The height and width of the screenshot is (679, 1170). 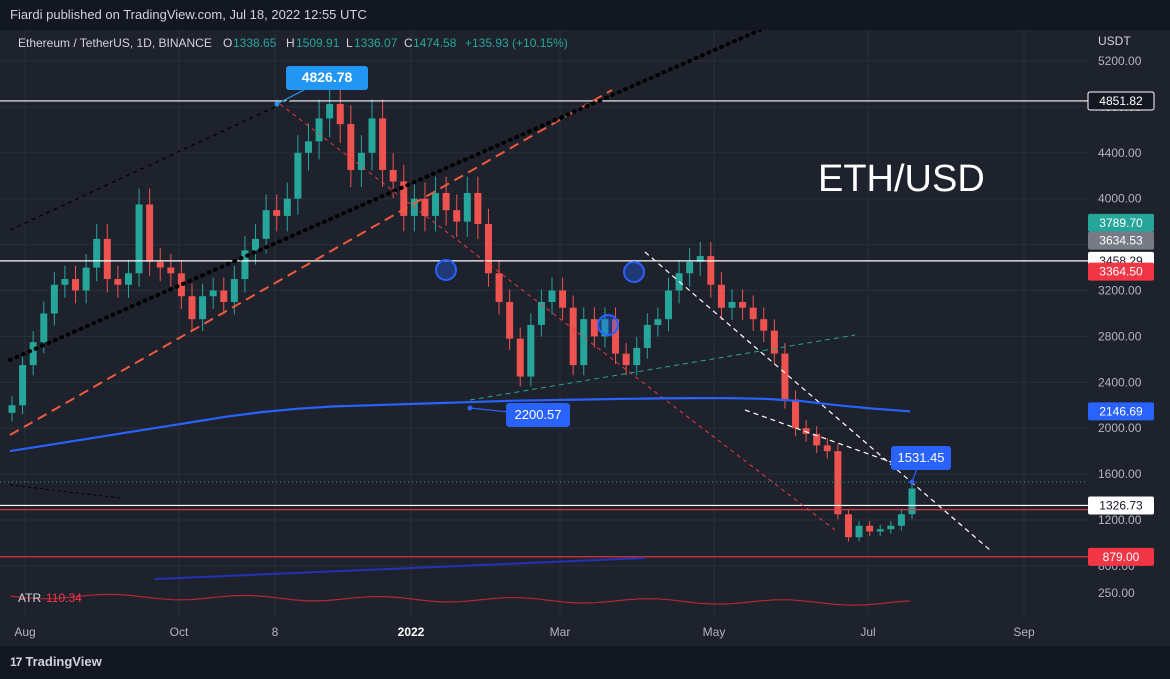 What do you see at coordinates (1120, 61) in the screenshot?
I see `price-tick-label: 5200.00` at bounding box center [1120, 61].